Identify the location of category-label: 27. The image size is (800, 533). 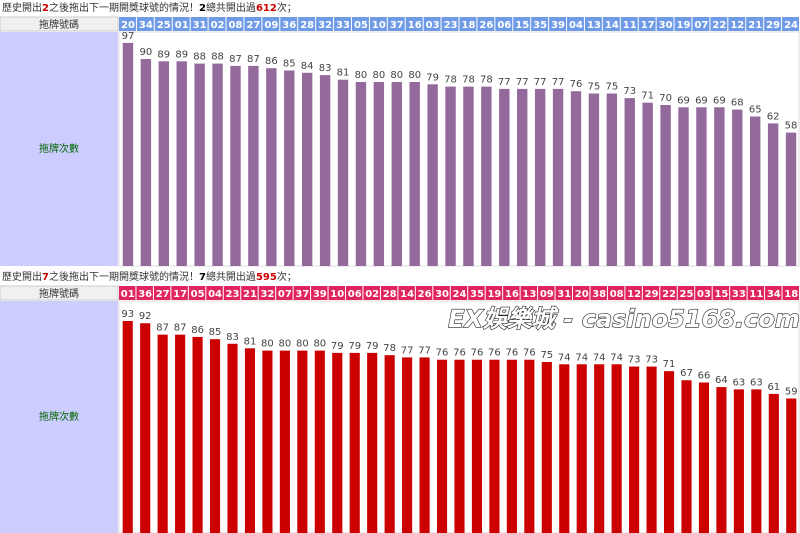
(163, 294).